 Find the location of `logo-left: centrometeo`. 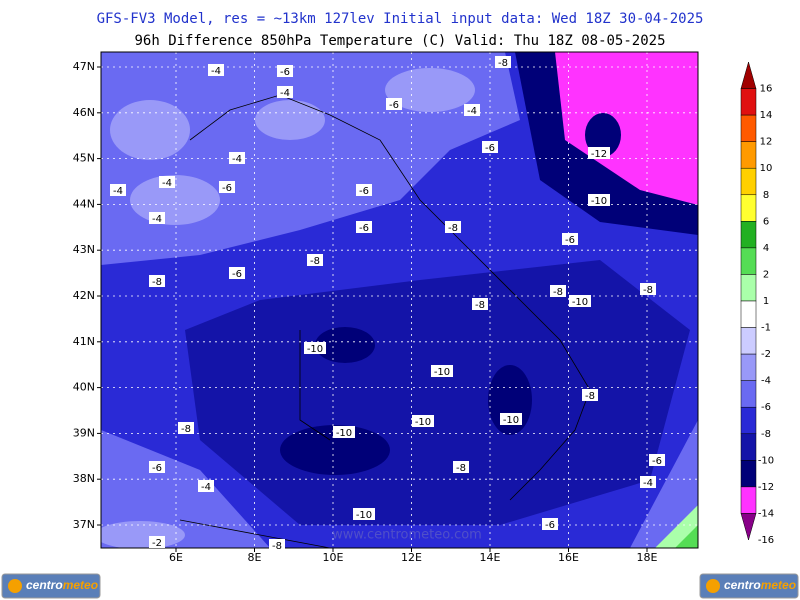

logo-left: centrometeo is located at coordinates (51, 586).